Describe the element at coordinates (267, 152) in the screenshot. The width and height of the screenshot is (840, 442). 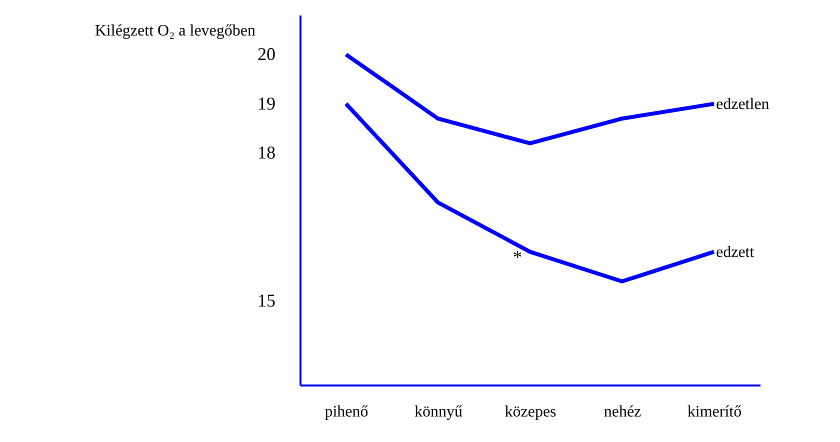
I see `y-tick-label: 18` at that location.